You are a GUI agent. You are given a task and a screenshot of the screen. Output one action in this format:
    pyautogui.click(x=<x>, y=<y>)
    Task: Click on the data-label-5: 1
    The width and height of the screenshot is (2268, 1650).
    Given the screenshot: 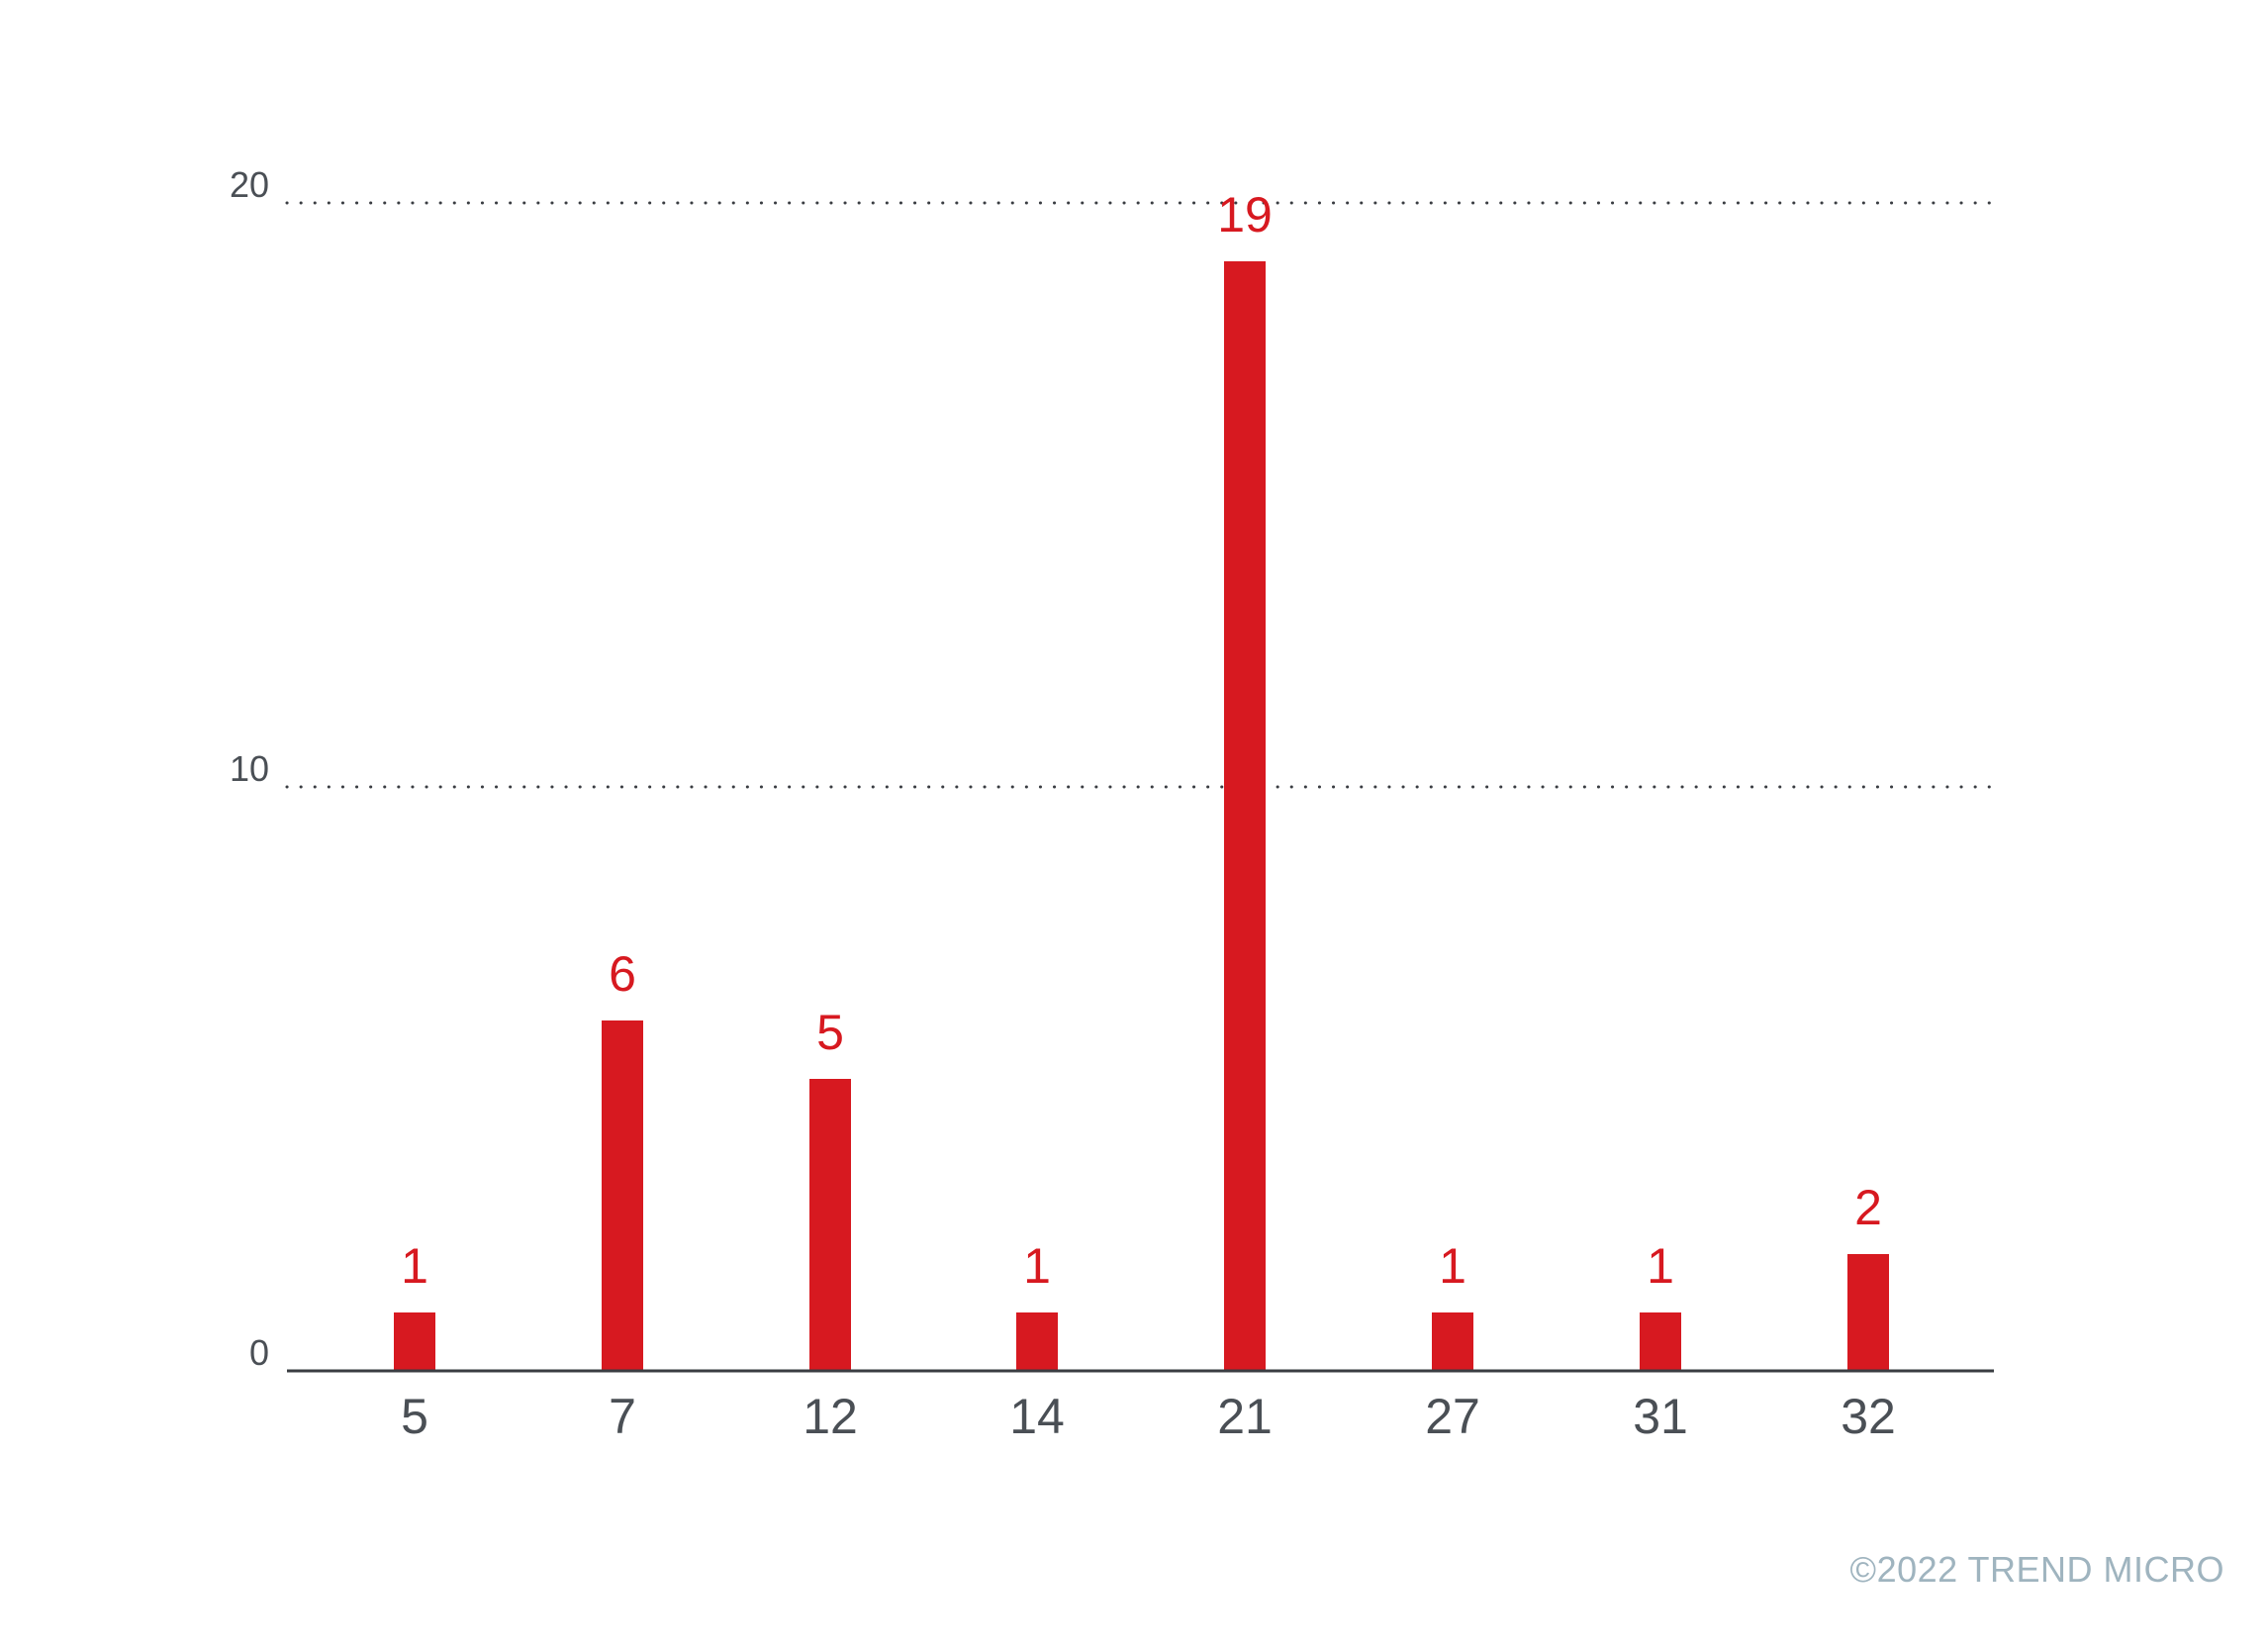 What is the action you would take?
    pyautogui.click(x=415, y=1266)
    